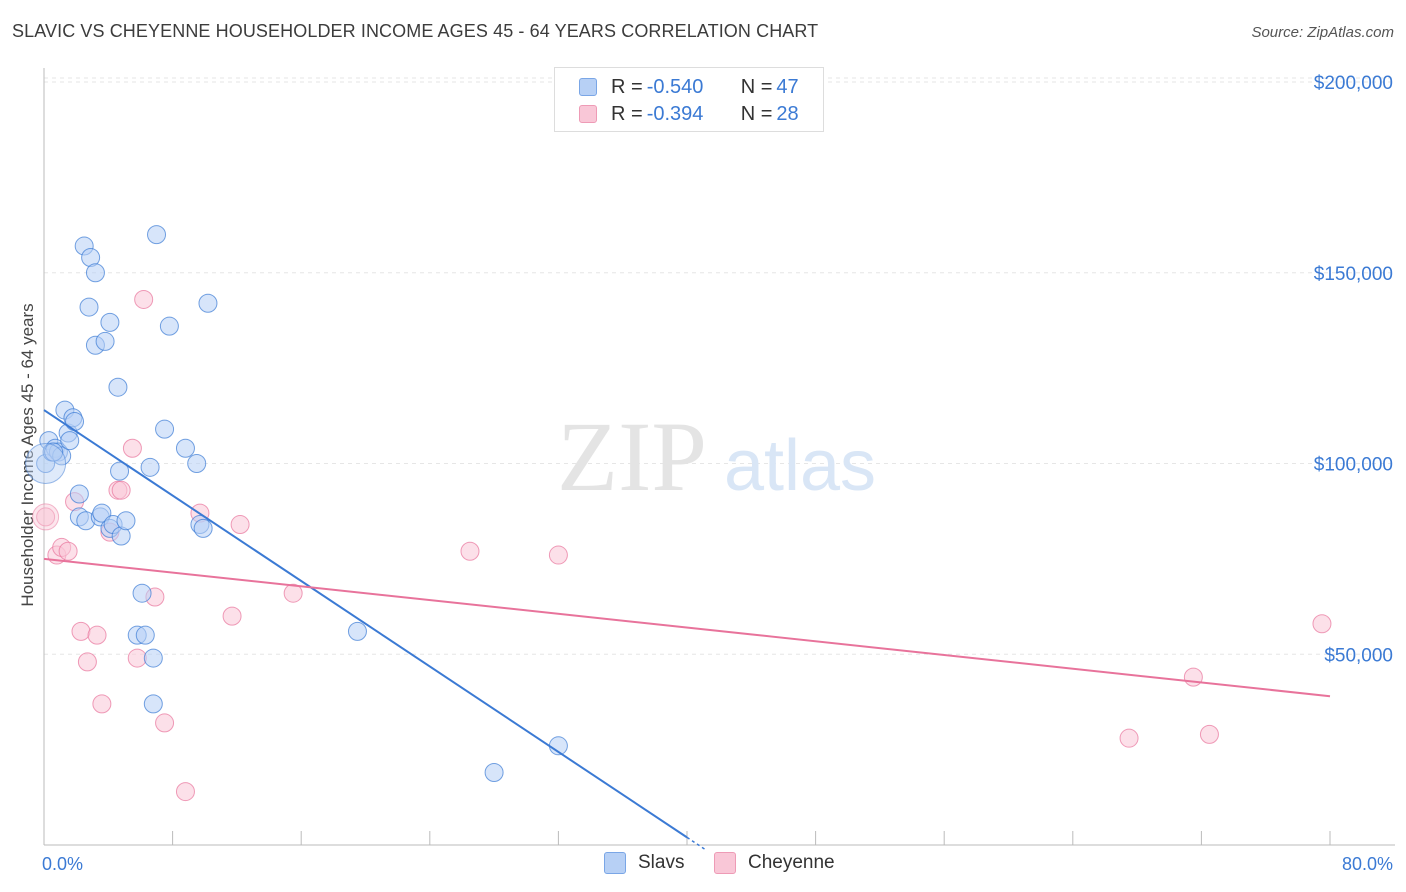 This screenshot has width=1406, height=892. Describe the element at coordinates (1353, 83) in the screenshot. I see `y-tick-label: $200,000` at that location.